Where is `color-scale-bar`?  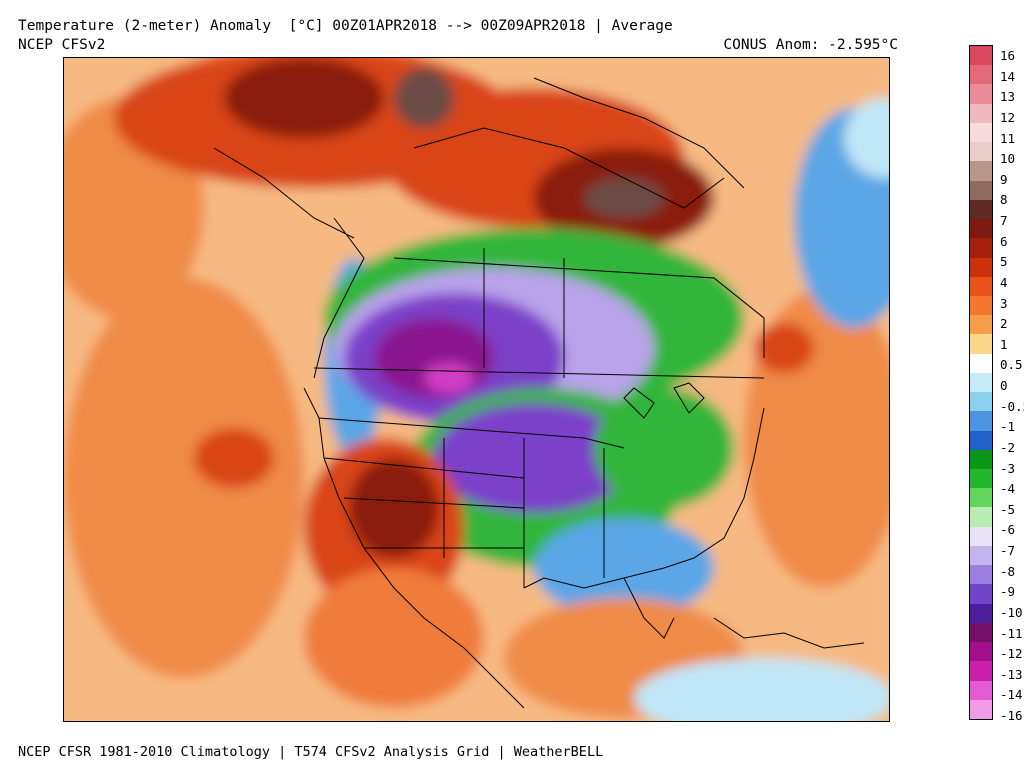
color-scale-bar is located at coordinates (981, 382).